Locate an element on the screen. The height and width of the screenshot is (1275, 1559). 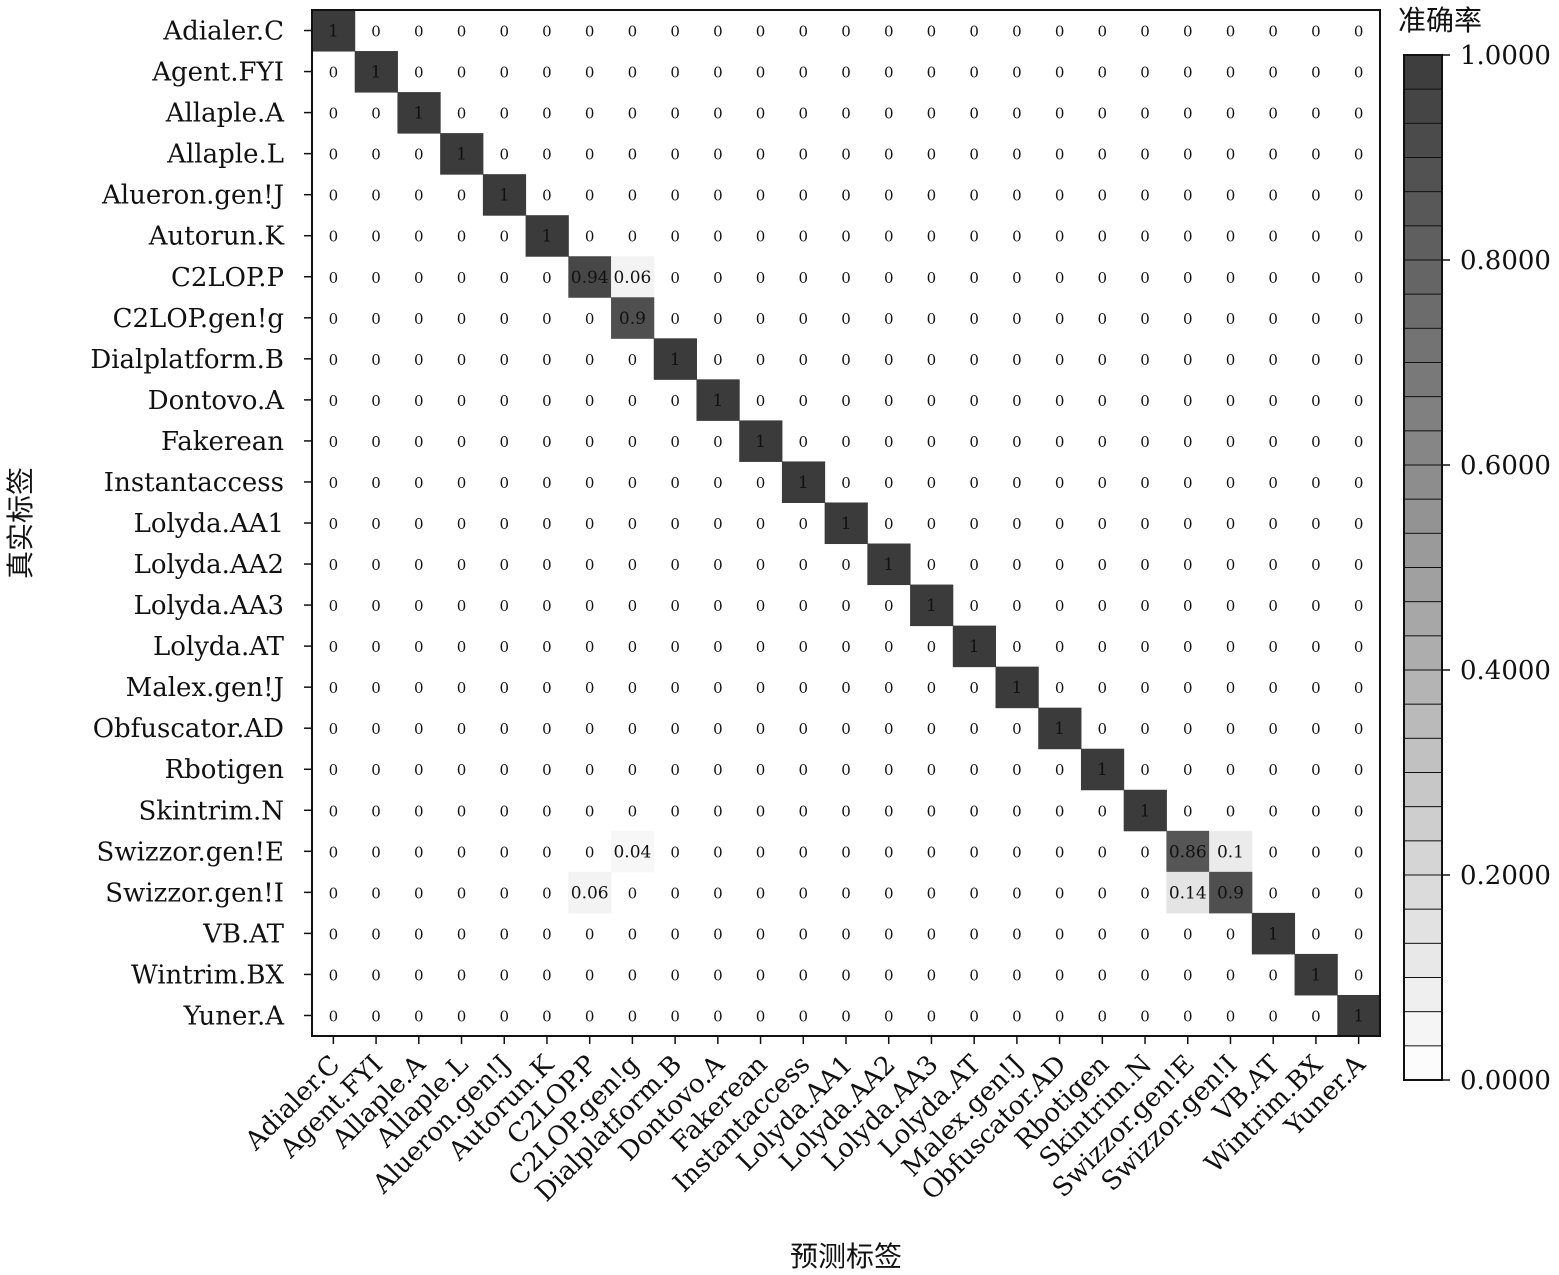
colorbar-title: 准确率 is located at coordinates (1440, 20).